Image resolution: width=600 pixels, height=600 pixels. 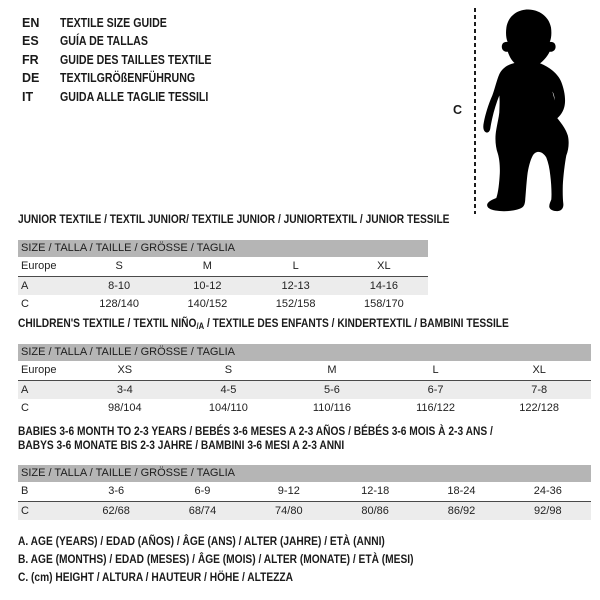 What do you see at coordinates (223, 285) in the screenshot?
I see `table-row-age: A 8-10 10-12 12-13 14-16` at bounding box center [223, 285].